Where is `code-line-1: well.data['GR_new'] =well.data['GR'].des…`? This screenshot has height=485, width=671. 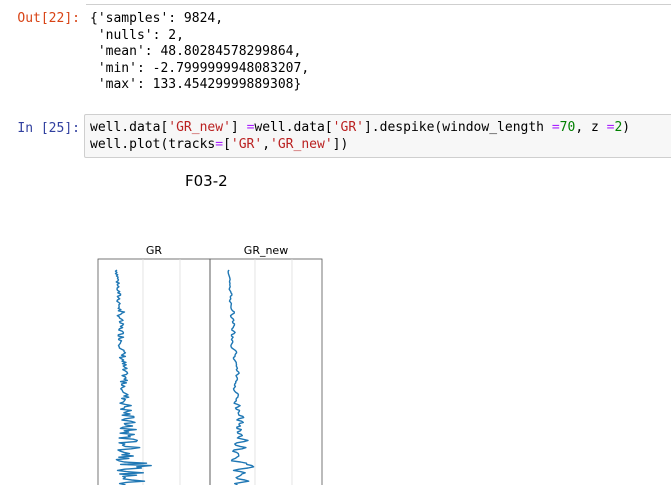
code-line-1: well.data['GR_new'] =well.data['GR'].des… is located at coordinates (360, 127).